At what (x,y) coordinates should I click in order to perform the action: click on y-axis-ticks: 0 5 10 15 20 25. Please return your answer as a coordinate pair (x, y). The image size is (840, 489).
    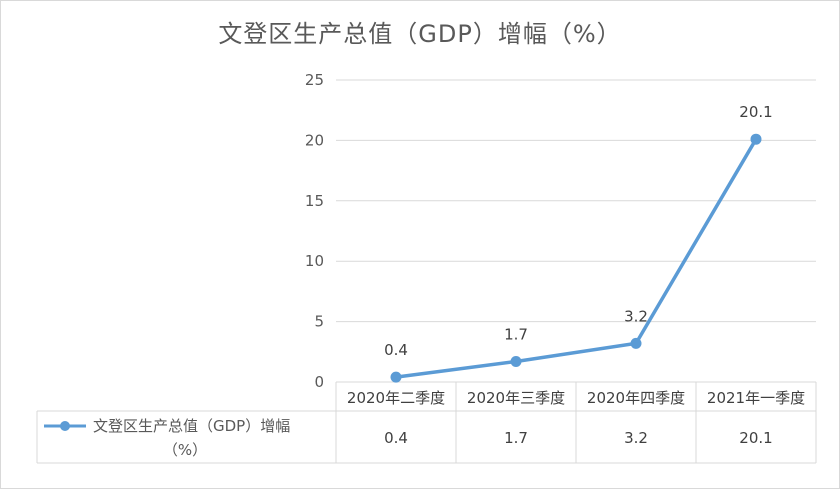
    Looking at the image, I should click on (314, 231).